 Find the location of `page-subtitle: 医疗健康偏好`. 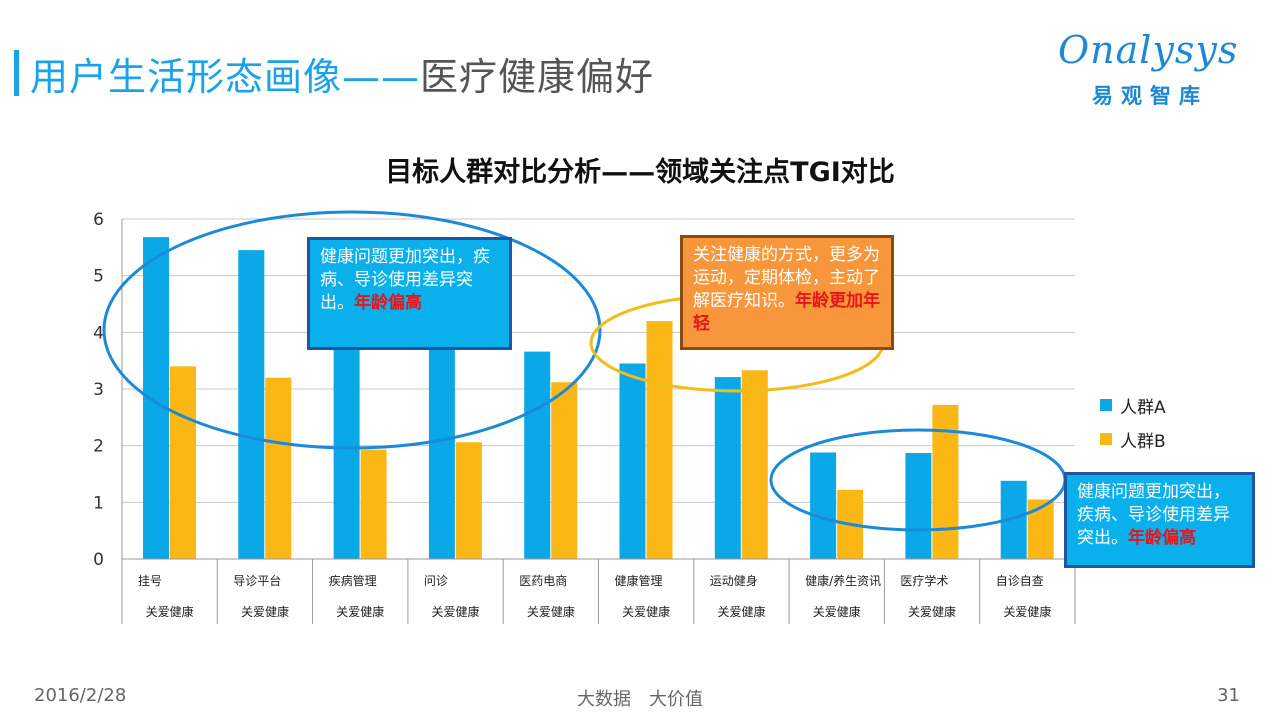

page-subtitle: 医疗健康偏好 is located at coordinates (537, 77).